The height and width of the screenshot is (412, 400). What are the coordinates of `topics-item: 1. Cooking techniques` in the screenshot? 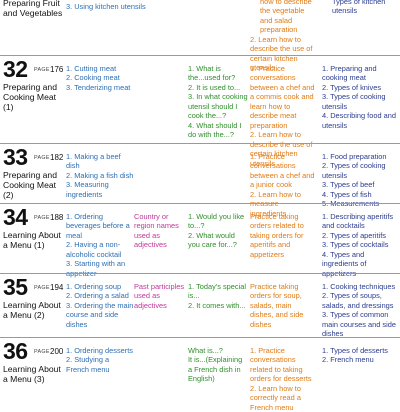 It's located at (359, 286).